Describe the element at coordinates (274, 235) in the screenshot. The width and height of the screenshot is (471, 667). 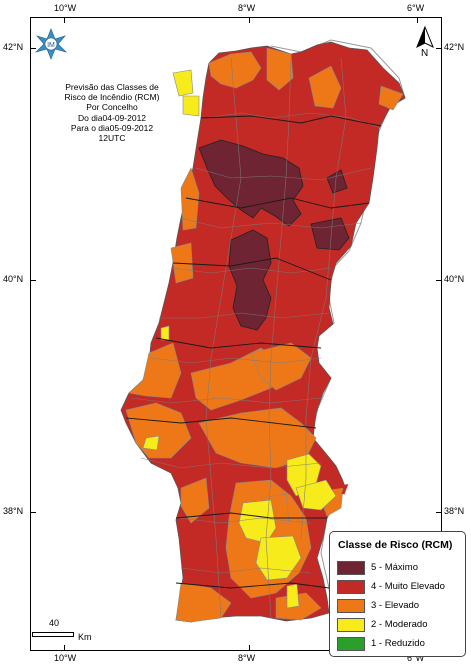
I see `class-maximo-regions` at that location.